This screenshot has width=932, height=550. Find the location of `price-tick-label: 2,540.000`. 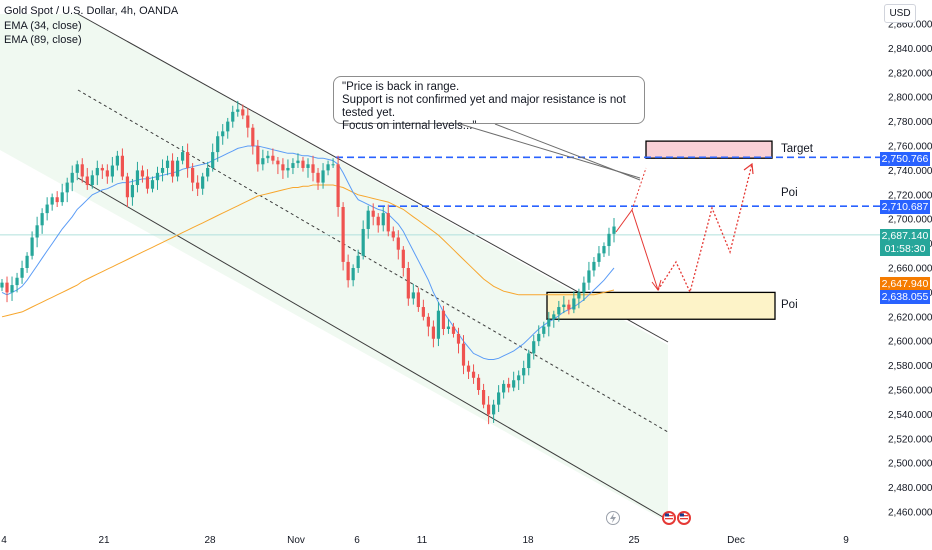

price-tick-label: 2,540.000 is located at coordinates (910, 415).